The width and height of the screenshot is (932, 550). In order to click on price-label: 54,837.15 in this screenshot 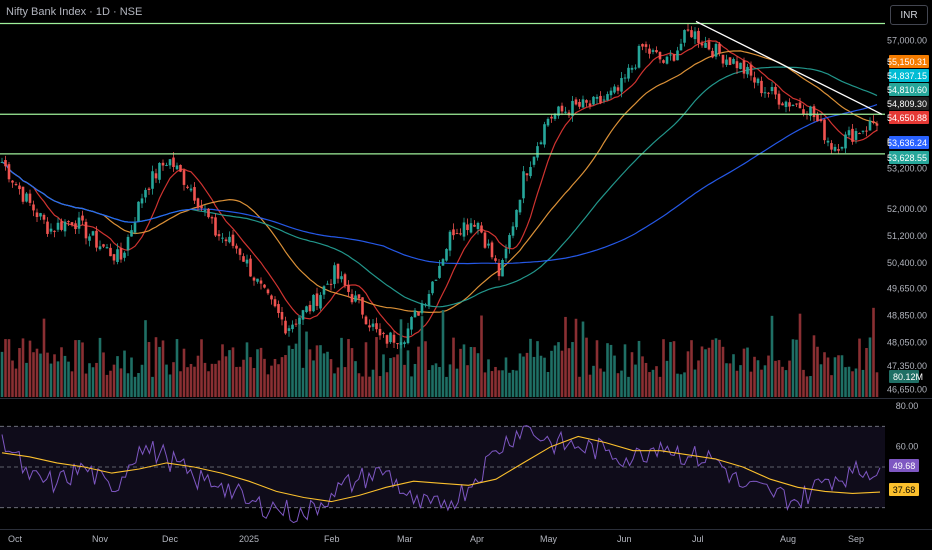, I will do `click(907, 76)`.